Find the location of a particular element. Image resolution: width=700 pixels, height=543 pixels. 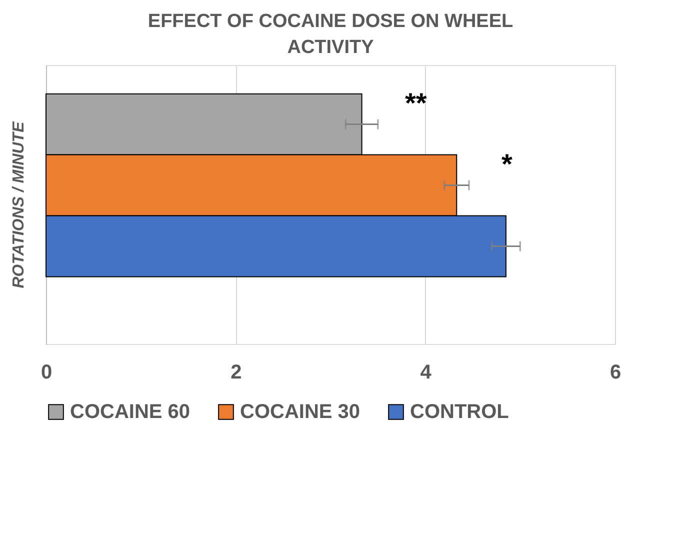

x-tick-label: 6 is located at coordinates (616, 373).